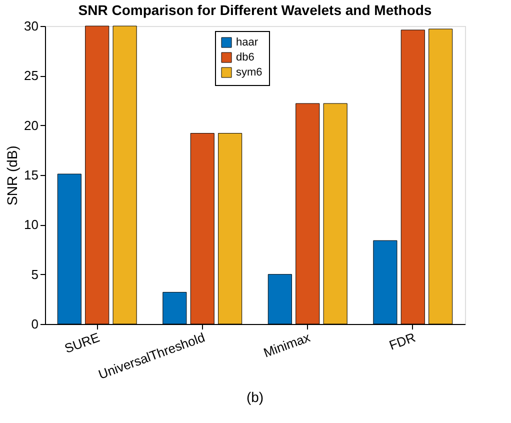 The width and height of the screenshot is (511, 423). I want to click on y-tick-label: 0, so click(34, 324).